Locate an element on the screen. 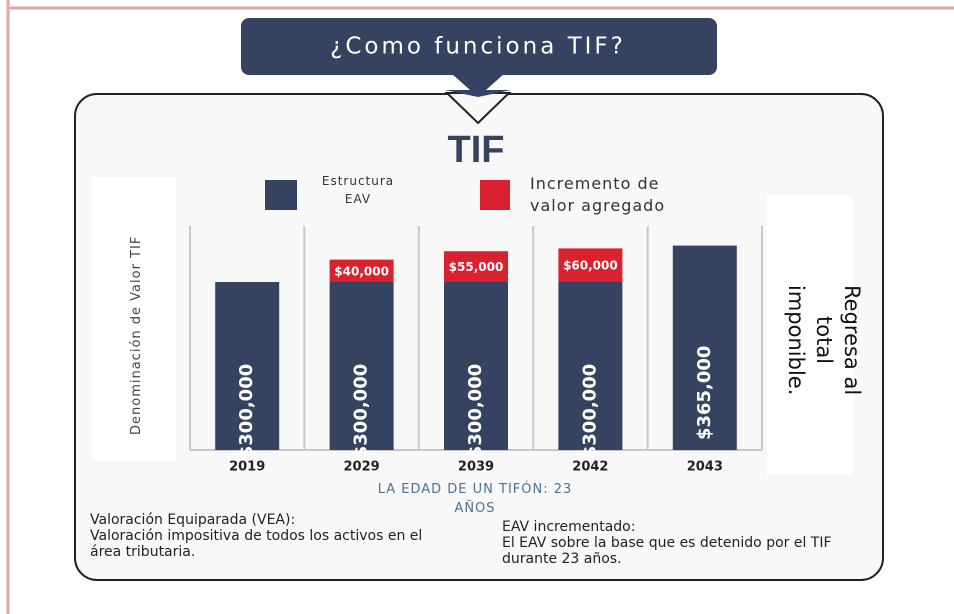  x-tick-label: 2019 is located at coordinates (247, 467).